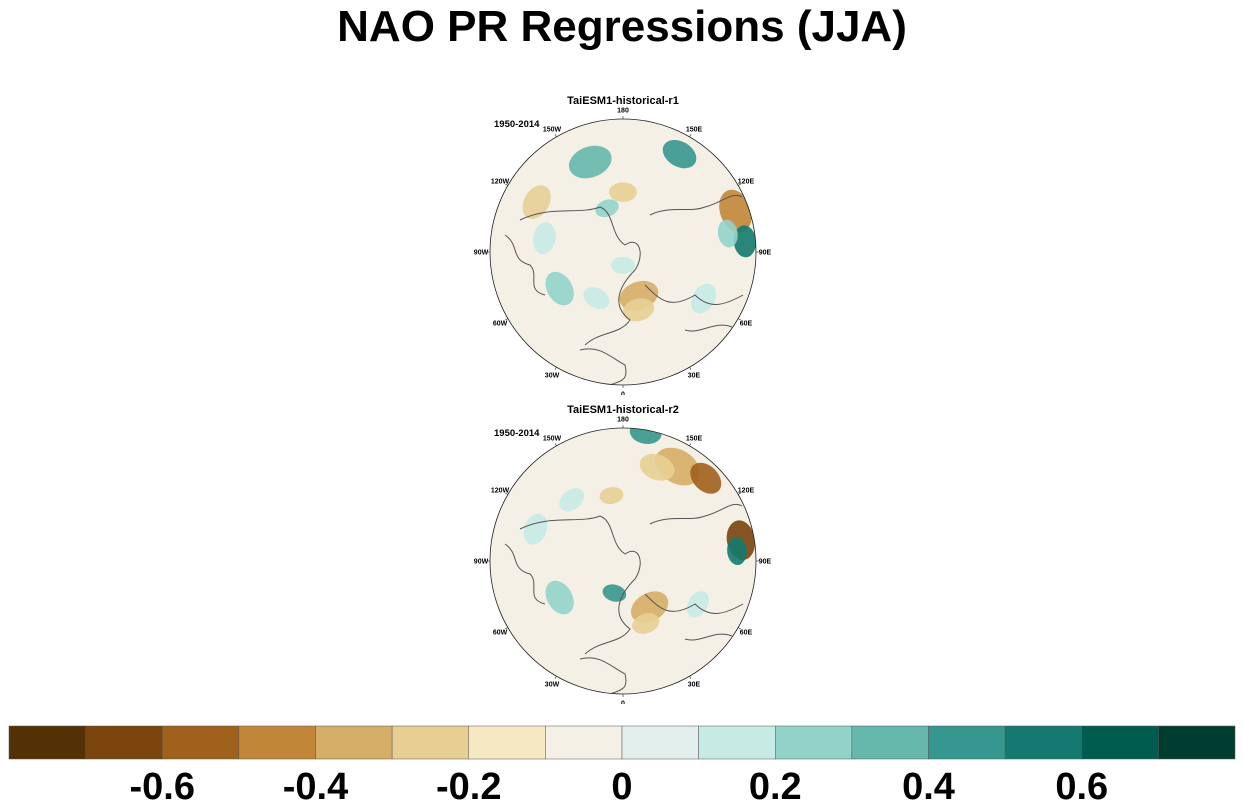  I want to click on lon-label: 30E, so click(694, 684).